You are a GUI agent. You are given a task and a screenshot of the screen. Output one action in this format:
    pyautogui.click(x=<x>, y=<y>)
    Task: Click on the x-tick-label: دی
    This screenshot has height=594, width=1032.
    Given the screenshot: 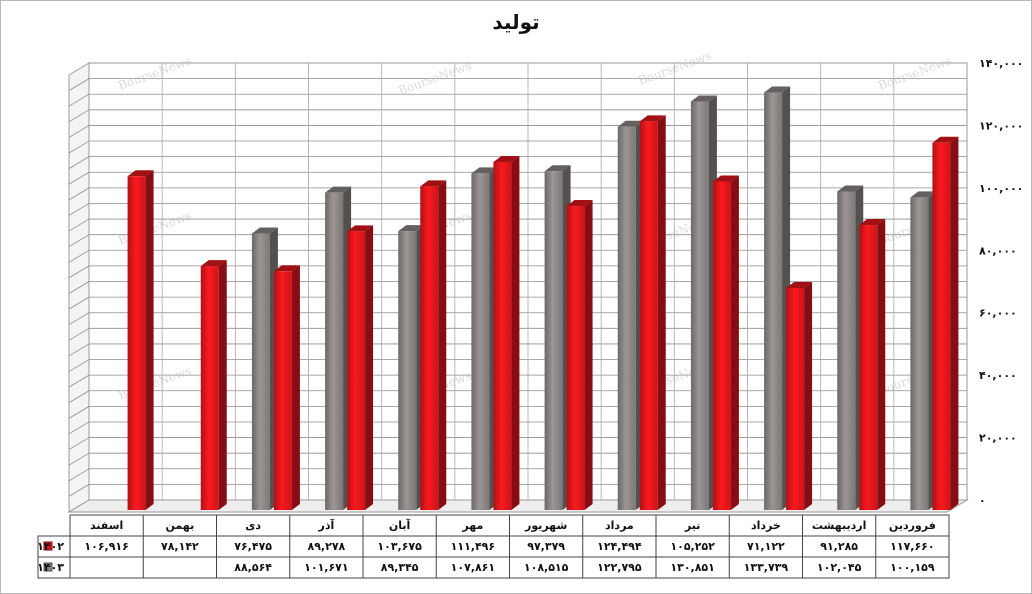 What is the action you would take?
    pyautogui.click(x=253, y=525)
    